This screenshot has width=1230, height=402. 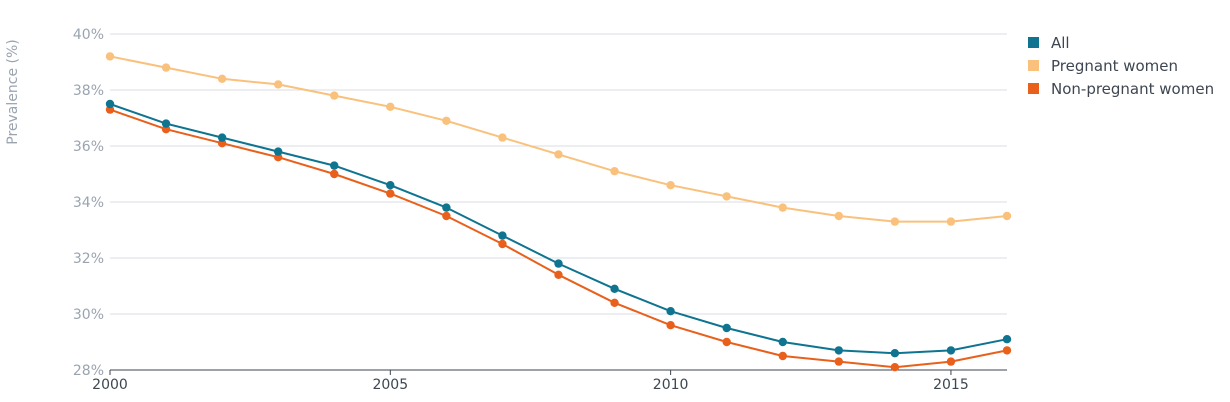 I want to click on y-tick-label: 32%, so click(x=88, y=259).